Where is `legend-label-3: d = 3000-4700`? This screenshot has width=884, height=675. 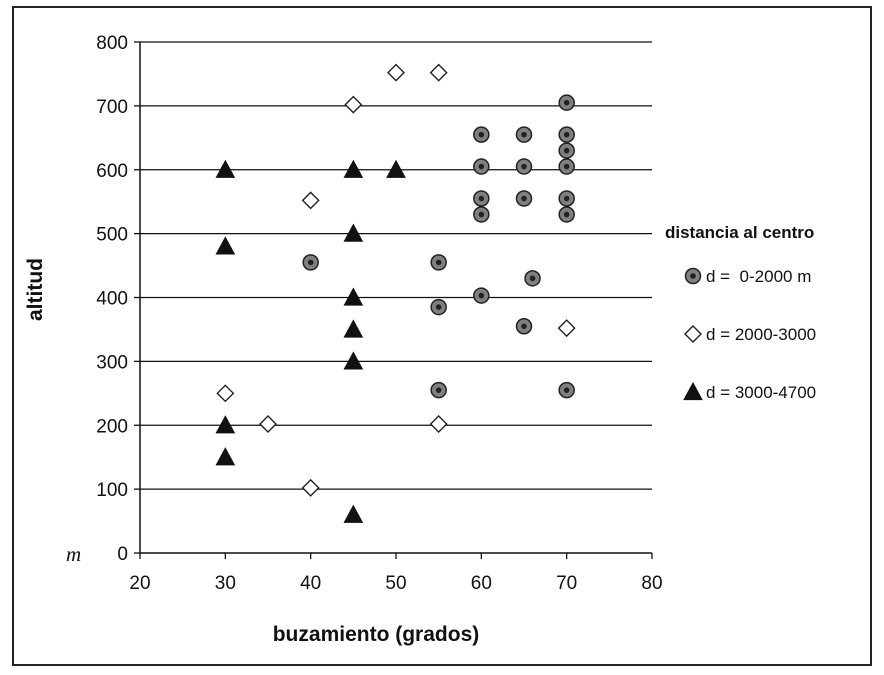
legend-label-3: d = 3000-4700 is located at coordinates (761, 392).